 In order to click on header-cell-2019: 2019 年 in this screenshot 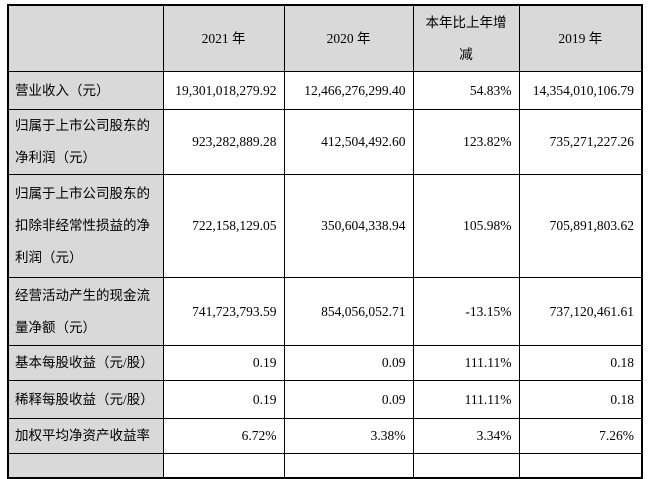, I will do `click(580, 38)`.